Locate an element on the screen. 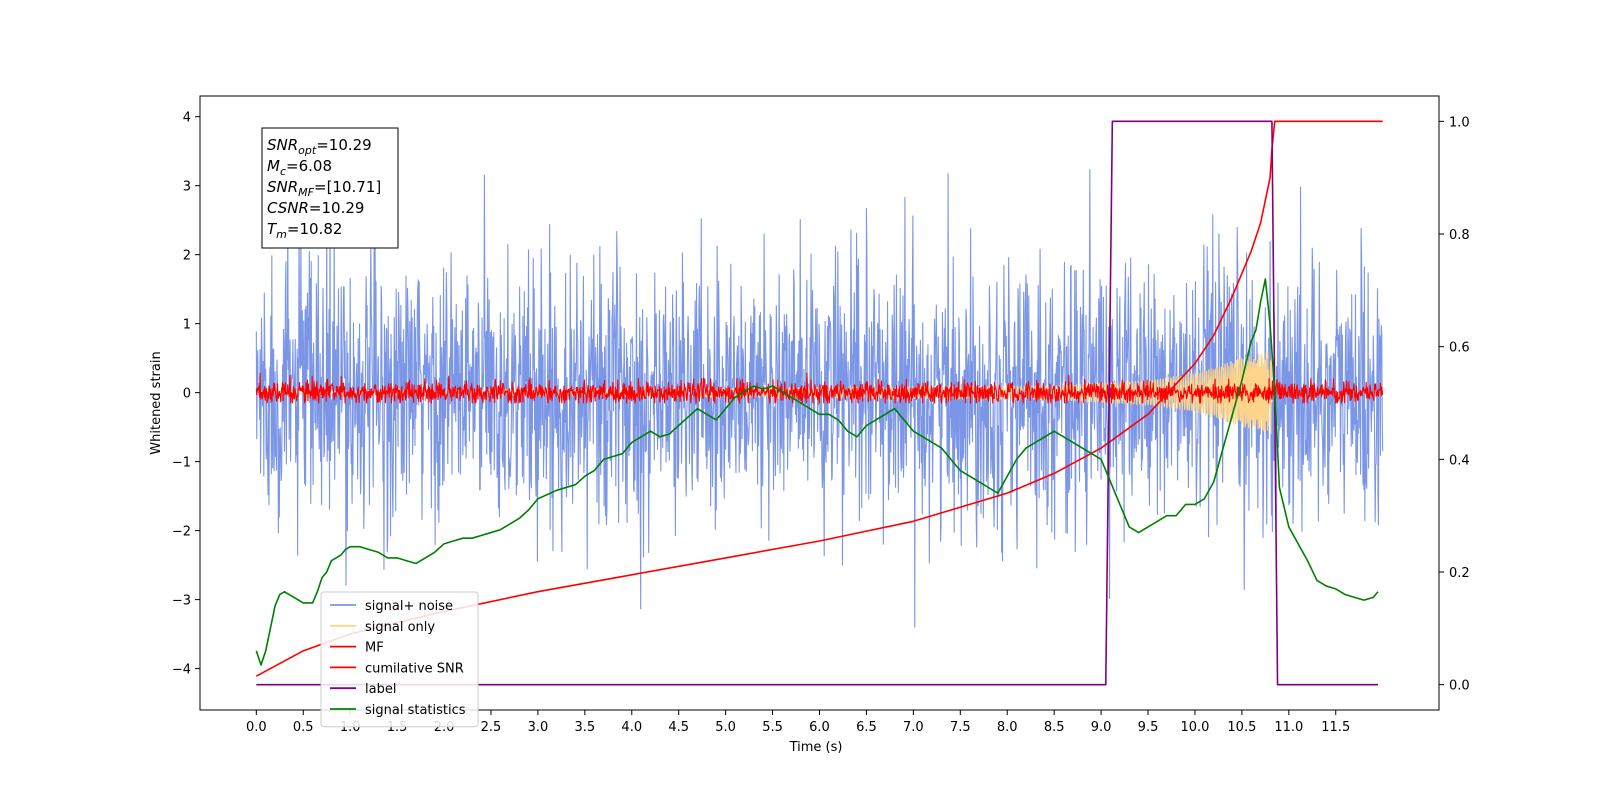 Image resolution: width=1600 pixels, height=800 pixels. annotation-line: CSNR=10.29 is located at coordinates (315, 208).